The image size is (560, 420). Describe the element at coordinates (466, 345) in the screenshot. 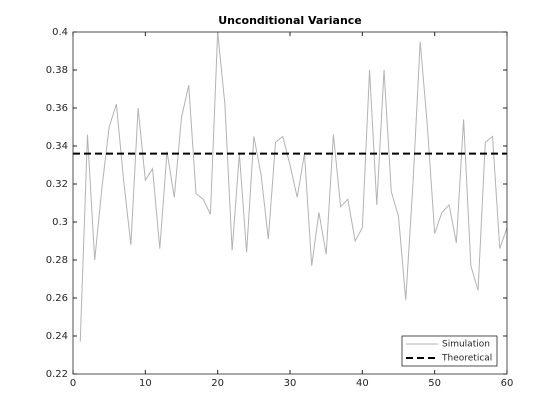

I see `legend-label: Simulation` at that location.